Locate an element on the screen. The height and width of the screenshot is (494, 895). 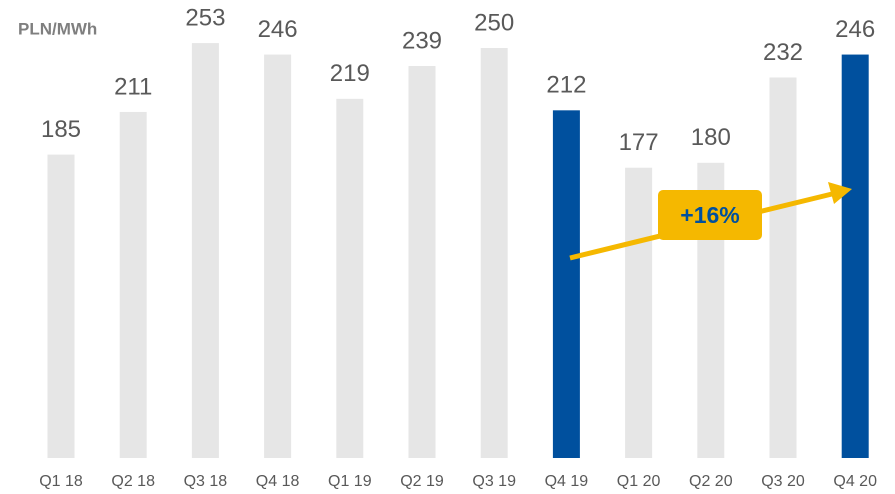
x-tick-label: Q2 20 is located at coordinates (711, 481).